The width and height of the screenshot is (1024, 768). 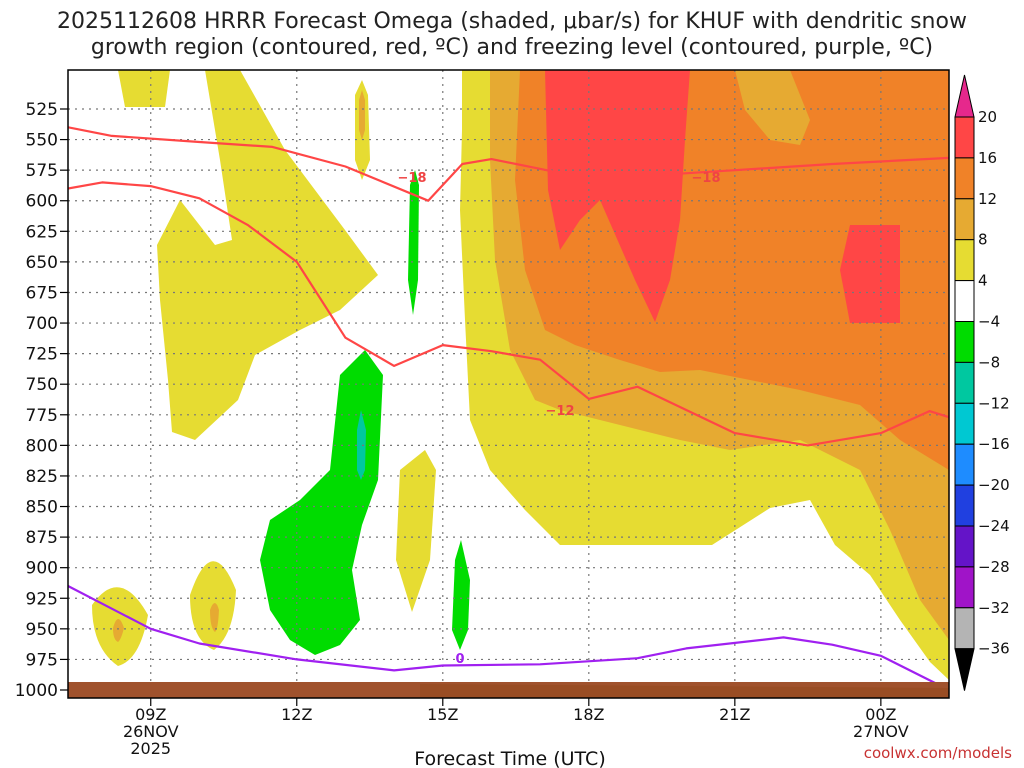 What do you see at coordinates (964, 96) in the screenshot?
I see `colorbar-top-arrow` at bounding box center [964, 96].